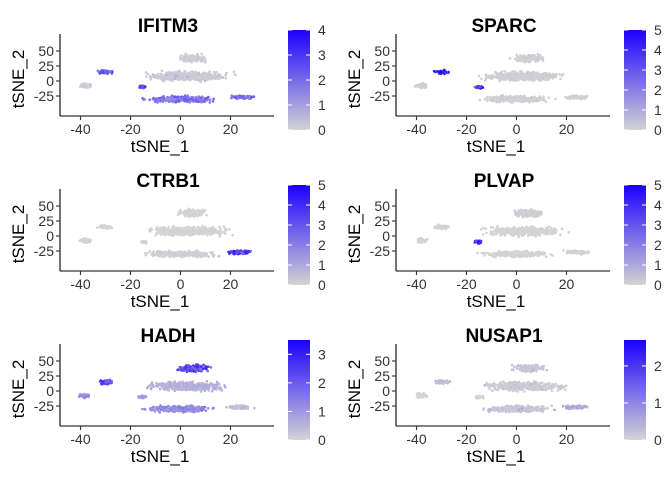 Image resolution: width=672 pixels, height=480 pixels. What do you see at coordinates (168, 26) in the screenshot?
I see `panel-title: IFITM3` at bounding box center [168, 26].